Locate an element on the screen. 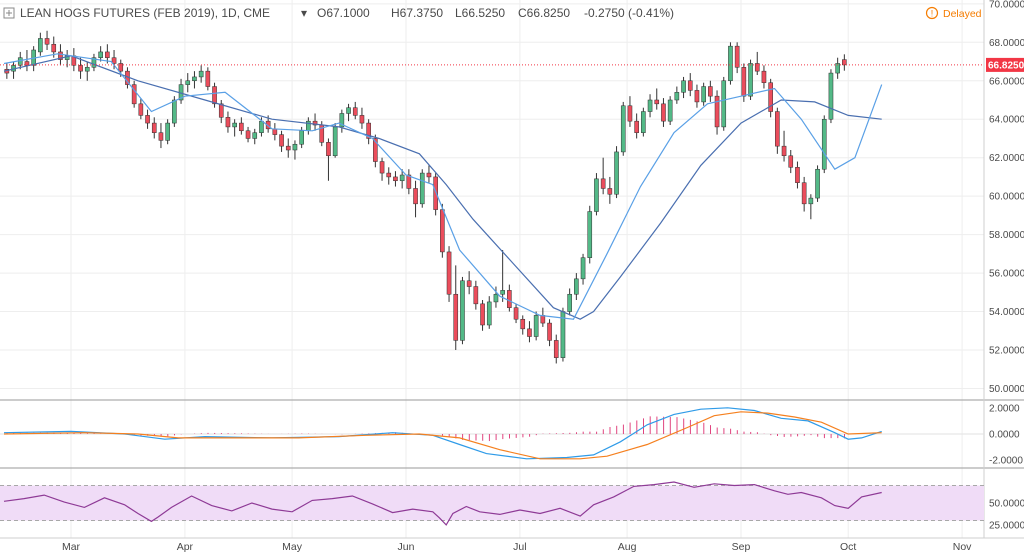 Image resolution: width=1024 pixels, height=554 pixels. symbol-title: LEAN HOGS FUTURES (FEB 2019), 1D, CME is located at coordinates (145, 13).